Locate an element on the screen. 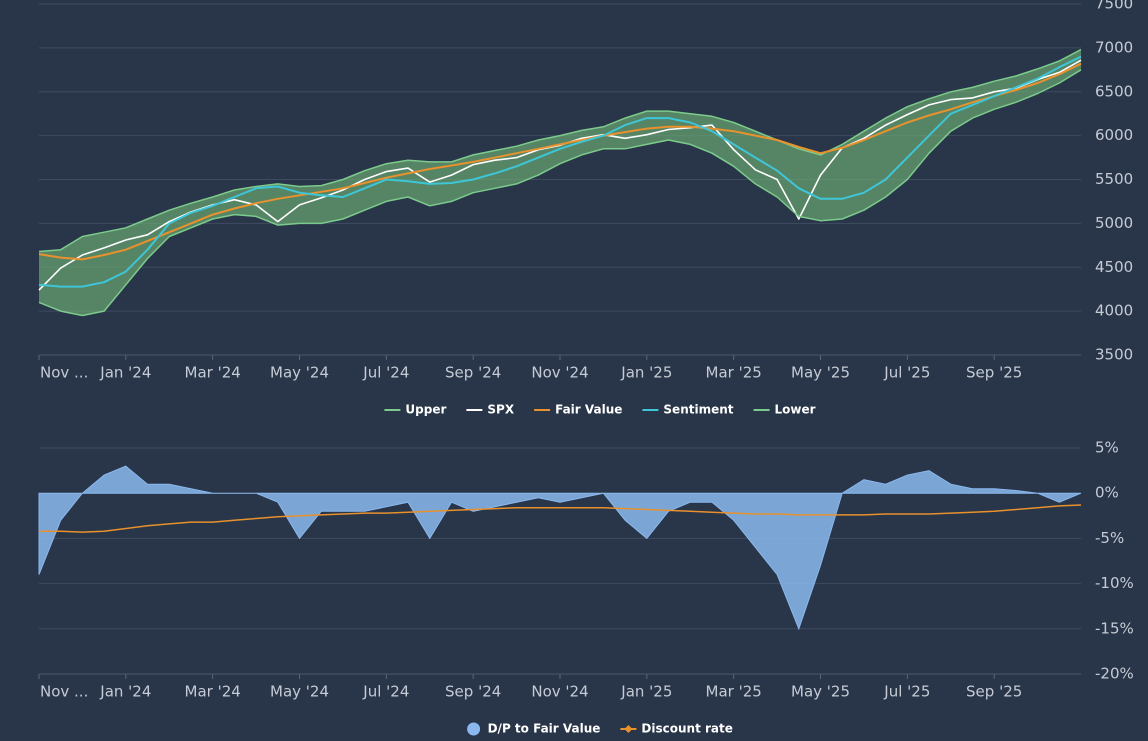 The height and width of the screenshot is (741, 1148). y-tick-label: 4500 is located at coordinates (1114, 267).